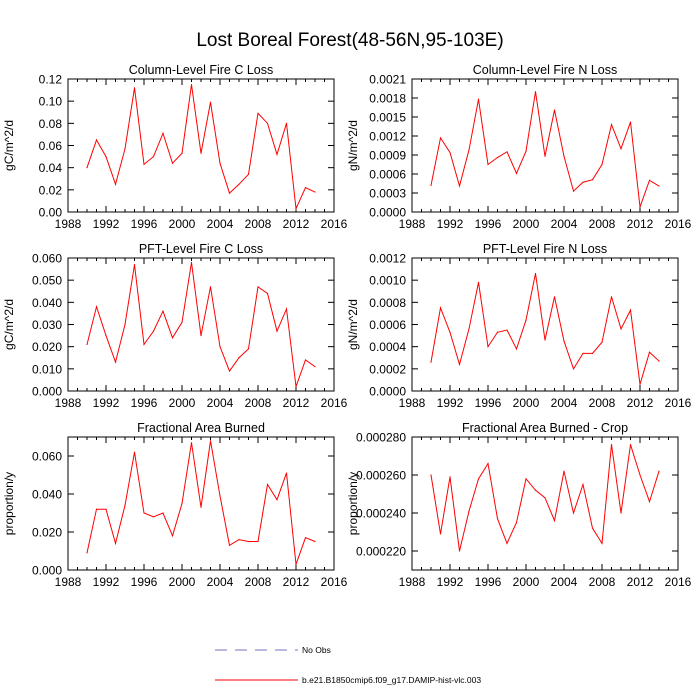  What do you see at coordinates (9, 324) in the screenshot?
I see `y-axis-label: gC/m^2/d` at bounding box center [9, 324].